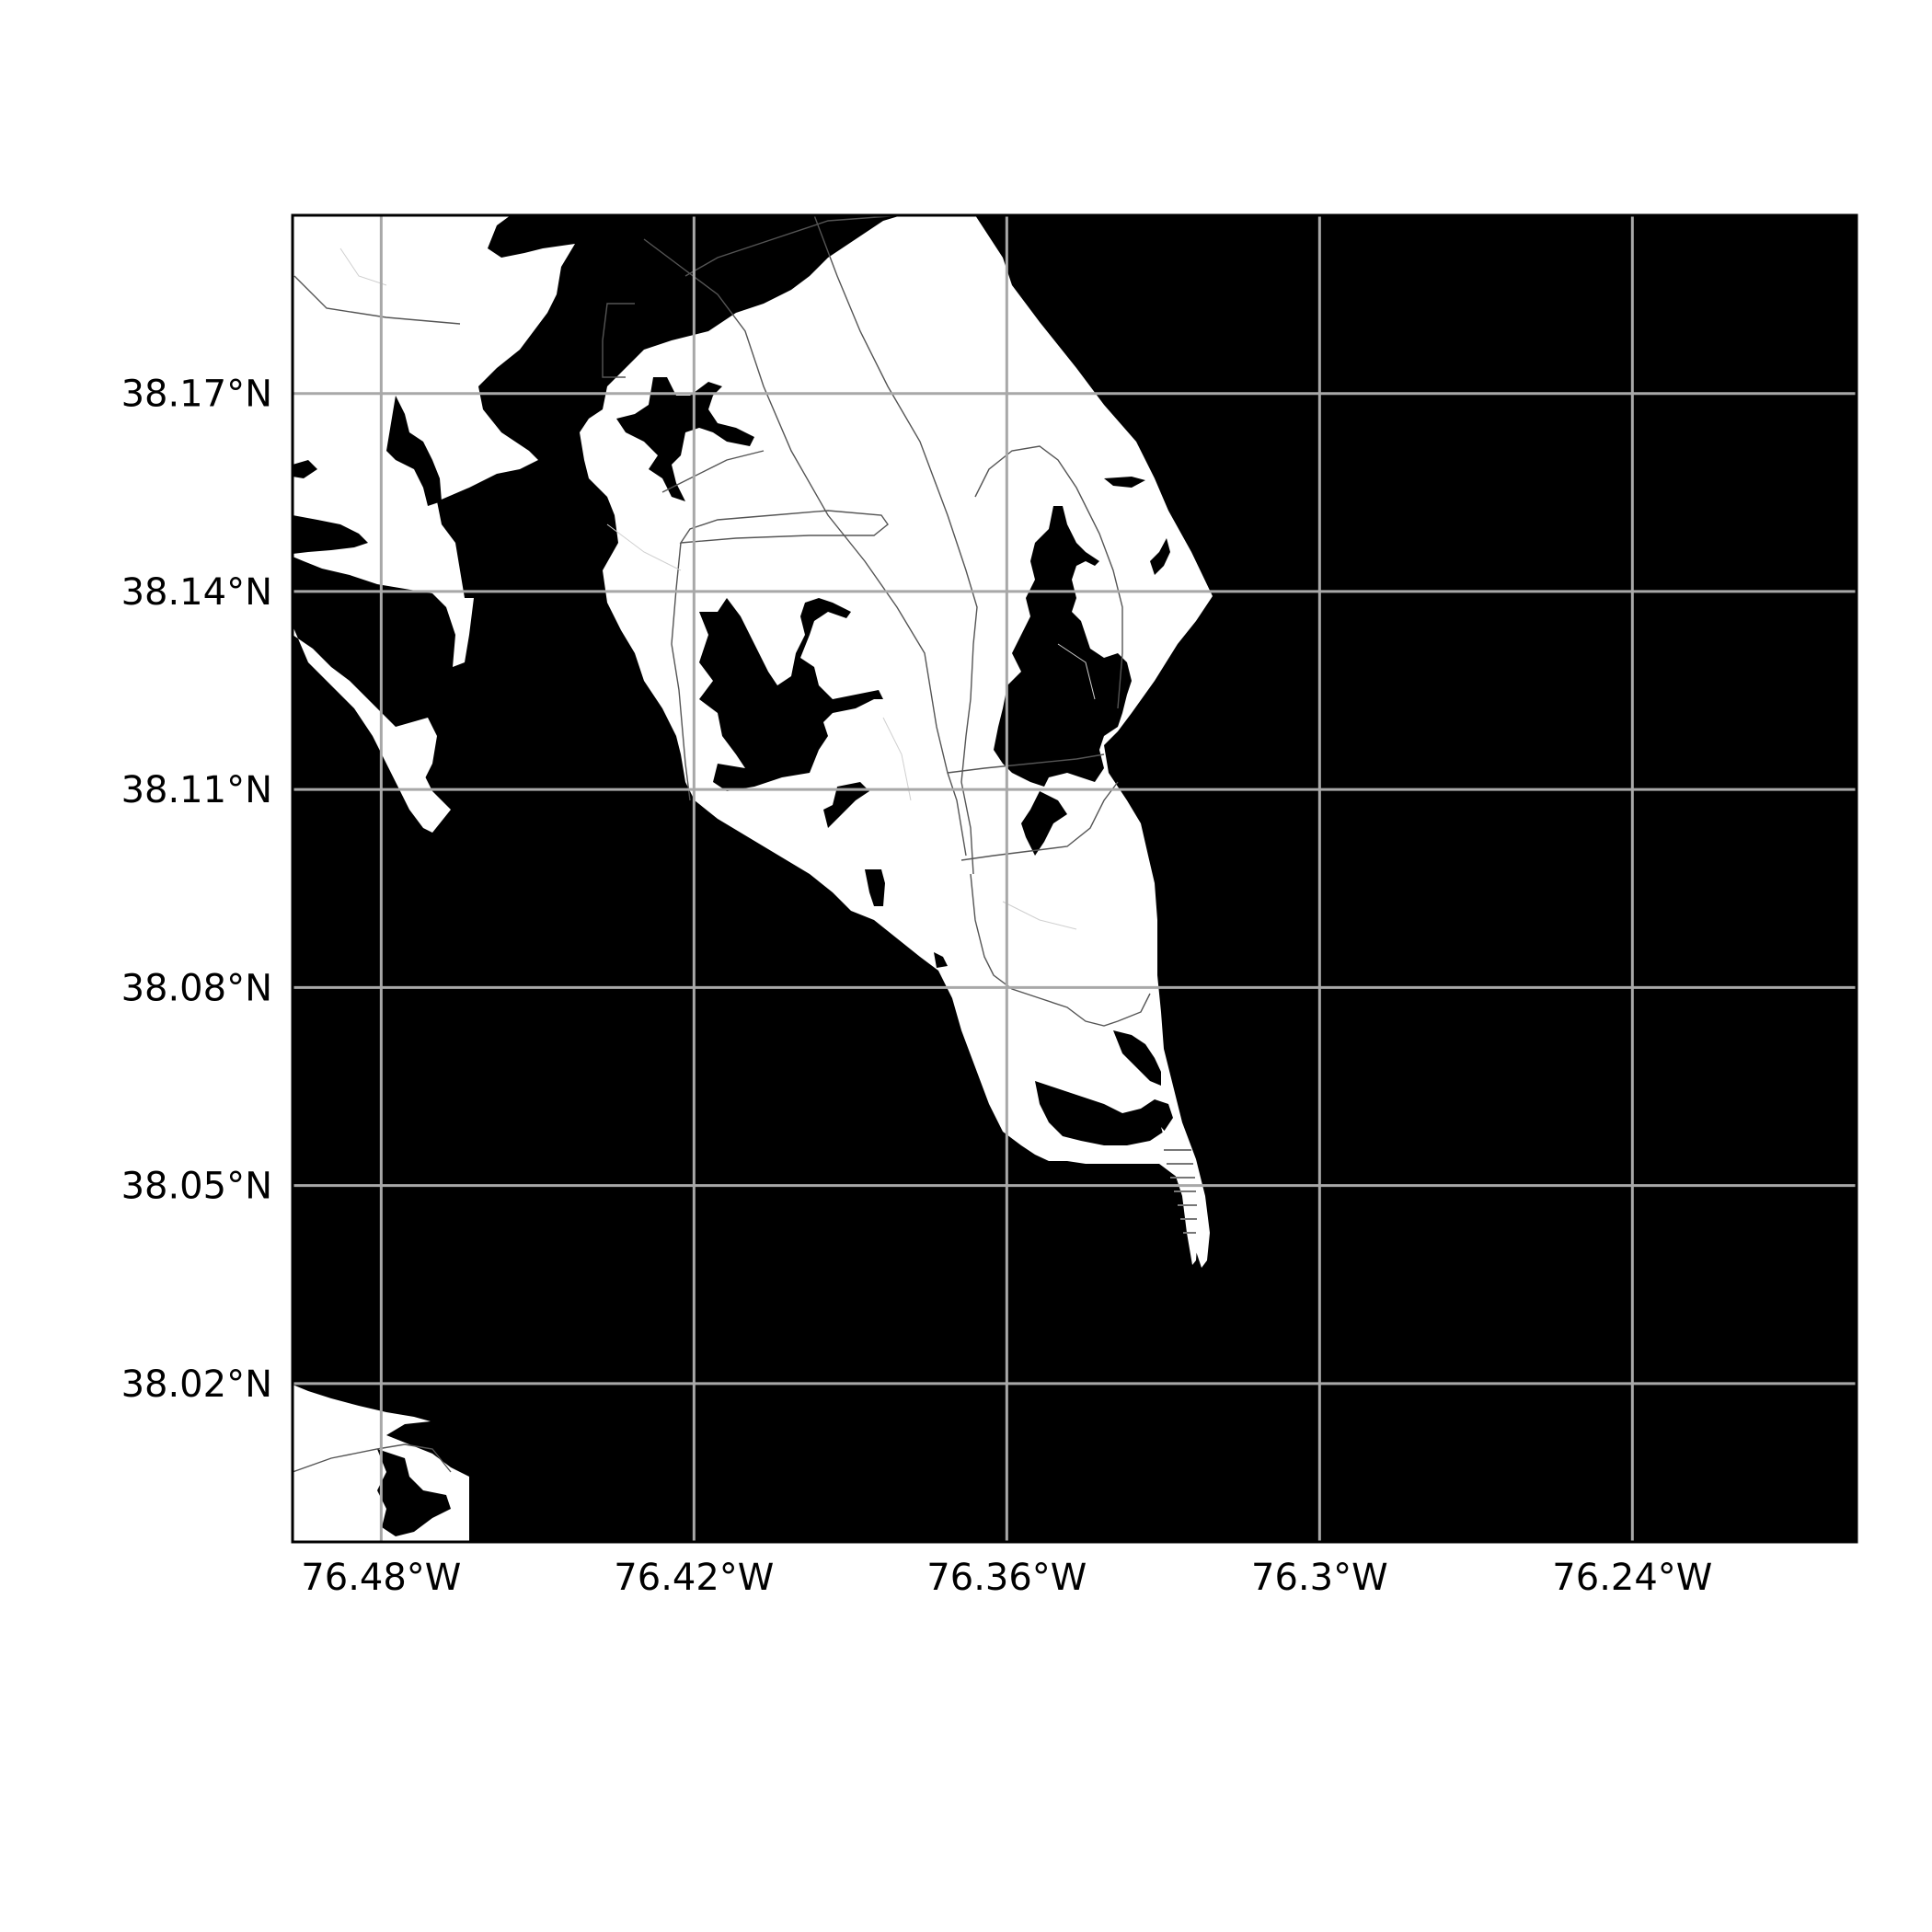  What do you see at coordinates (414, 1492) in the screenshot?
I see `creek-southwest` at bounding box center [414, 1492].